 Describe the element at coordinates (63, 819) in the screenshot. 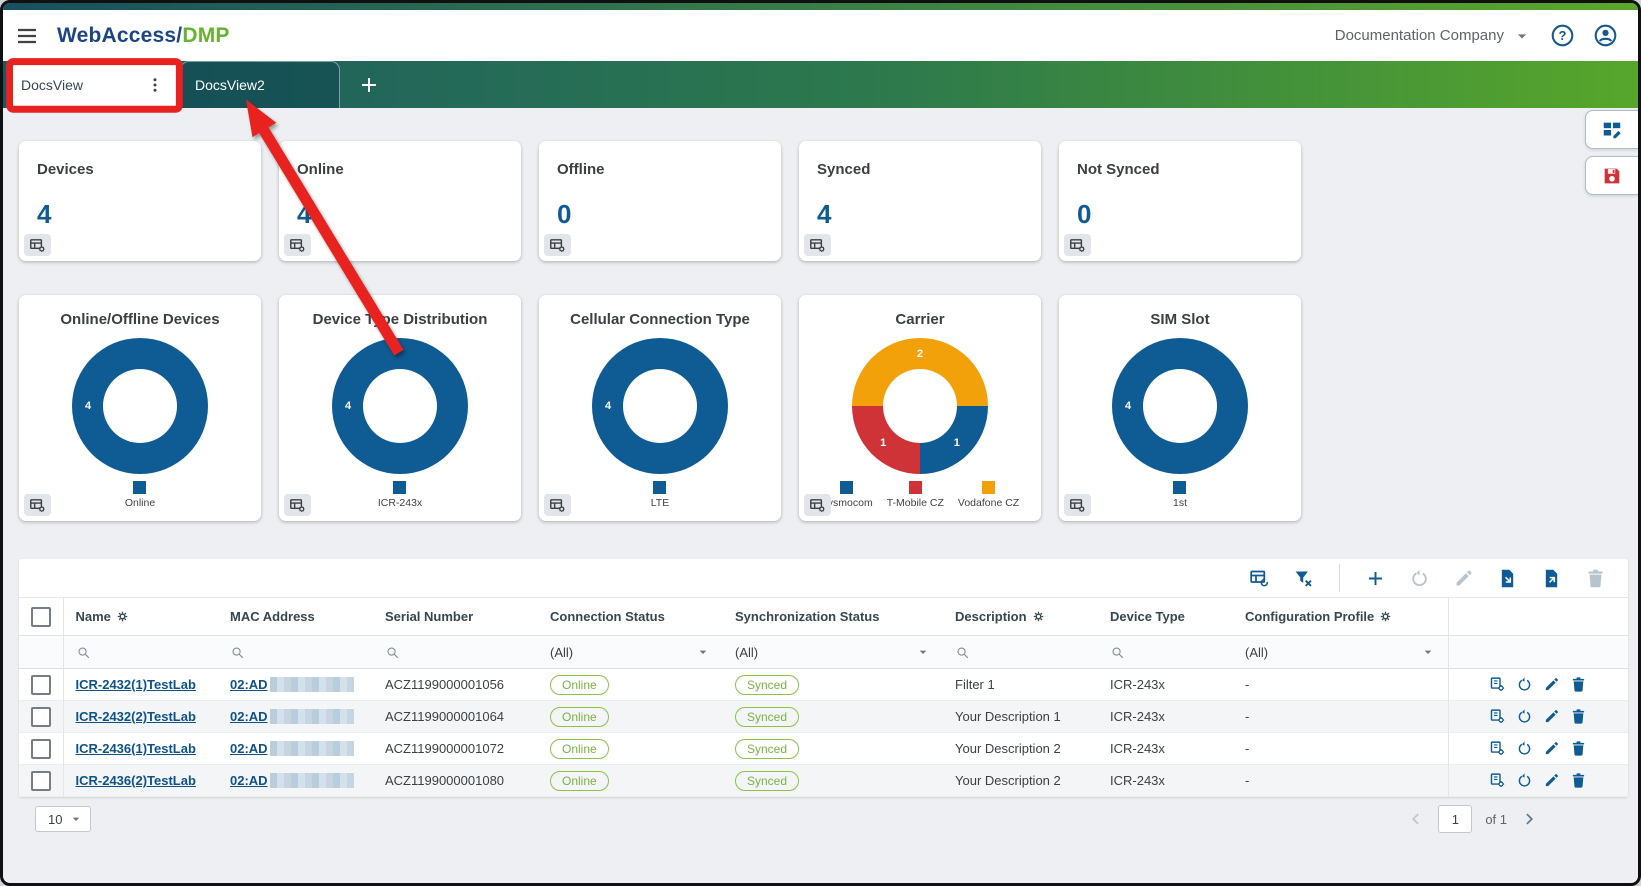

I see `rows-per-page-select: 10` at that location.